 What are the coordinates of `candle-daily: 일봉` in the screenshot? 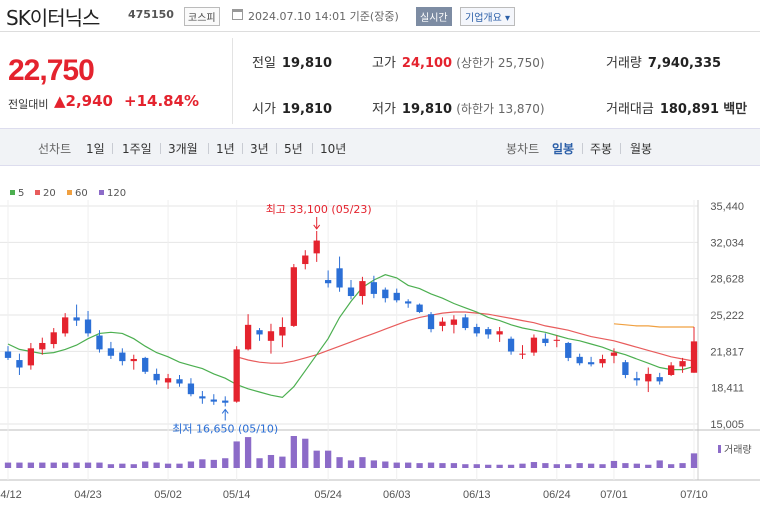 It's located at (563, 149).